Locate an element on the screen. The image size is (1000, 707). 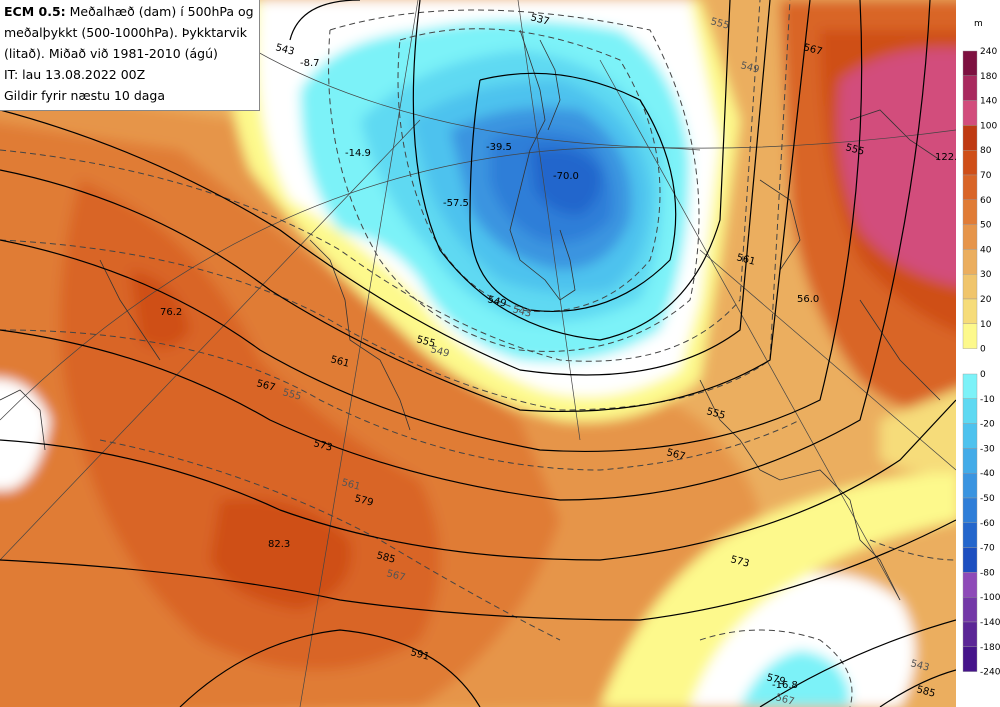
model-name: ECM 0.5: is located at coordinates (35, 11).